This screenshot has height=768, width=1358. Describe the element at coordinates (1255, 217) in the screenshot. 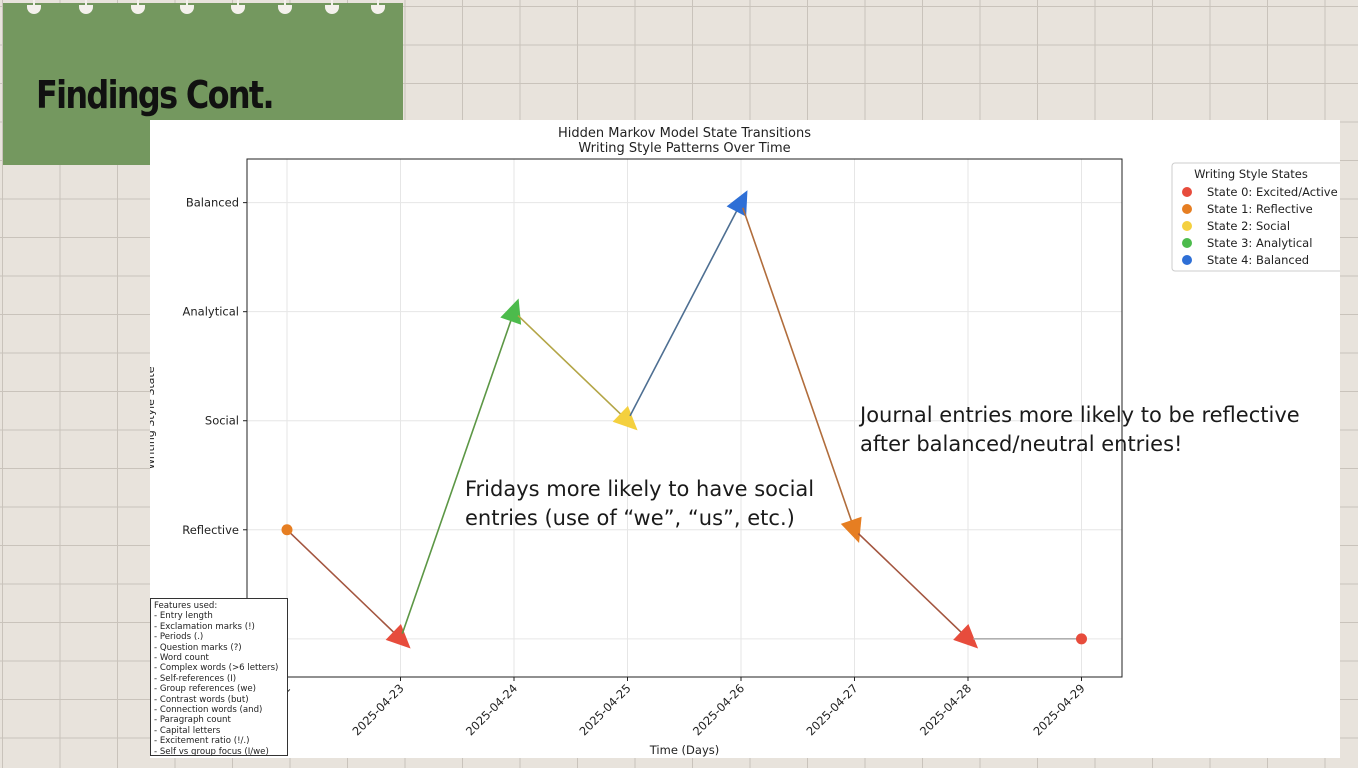

I see `legend-box` at that location.